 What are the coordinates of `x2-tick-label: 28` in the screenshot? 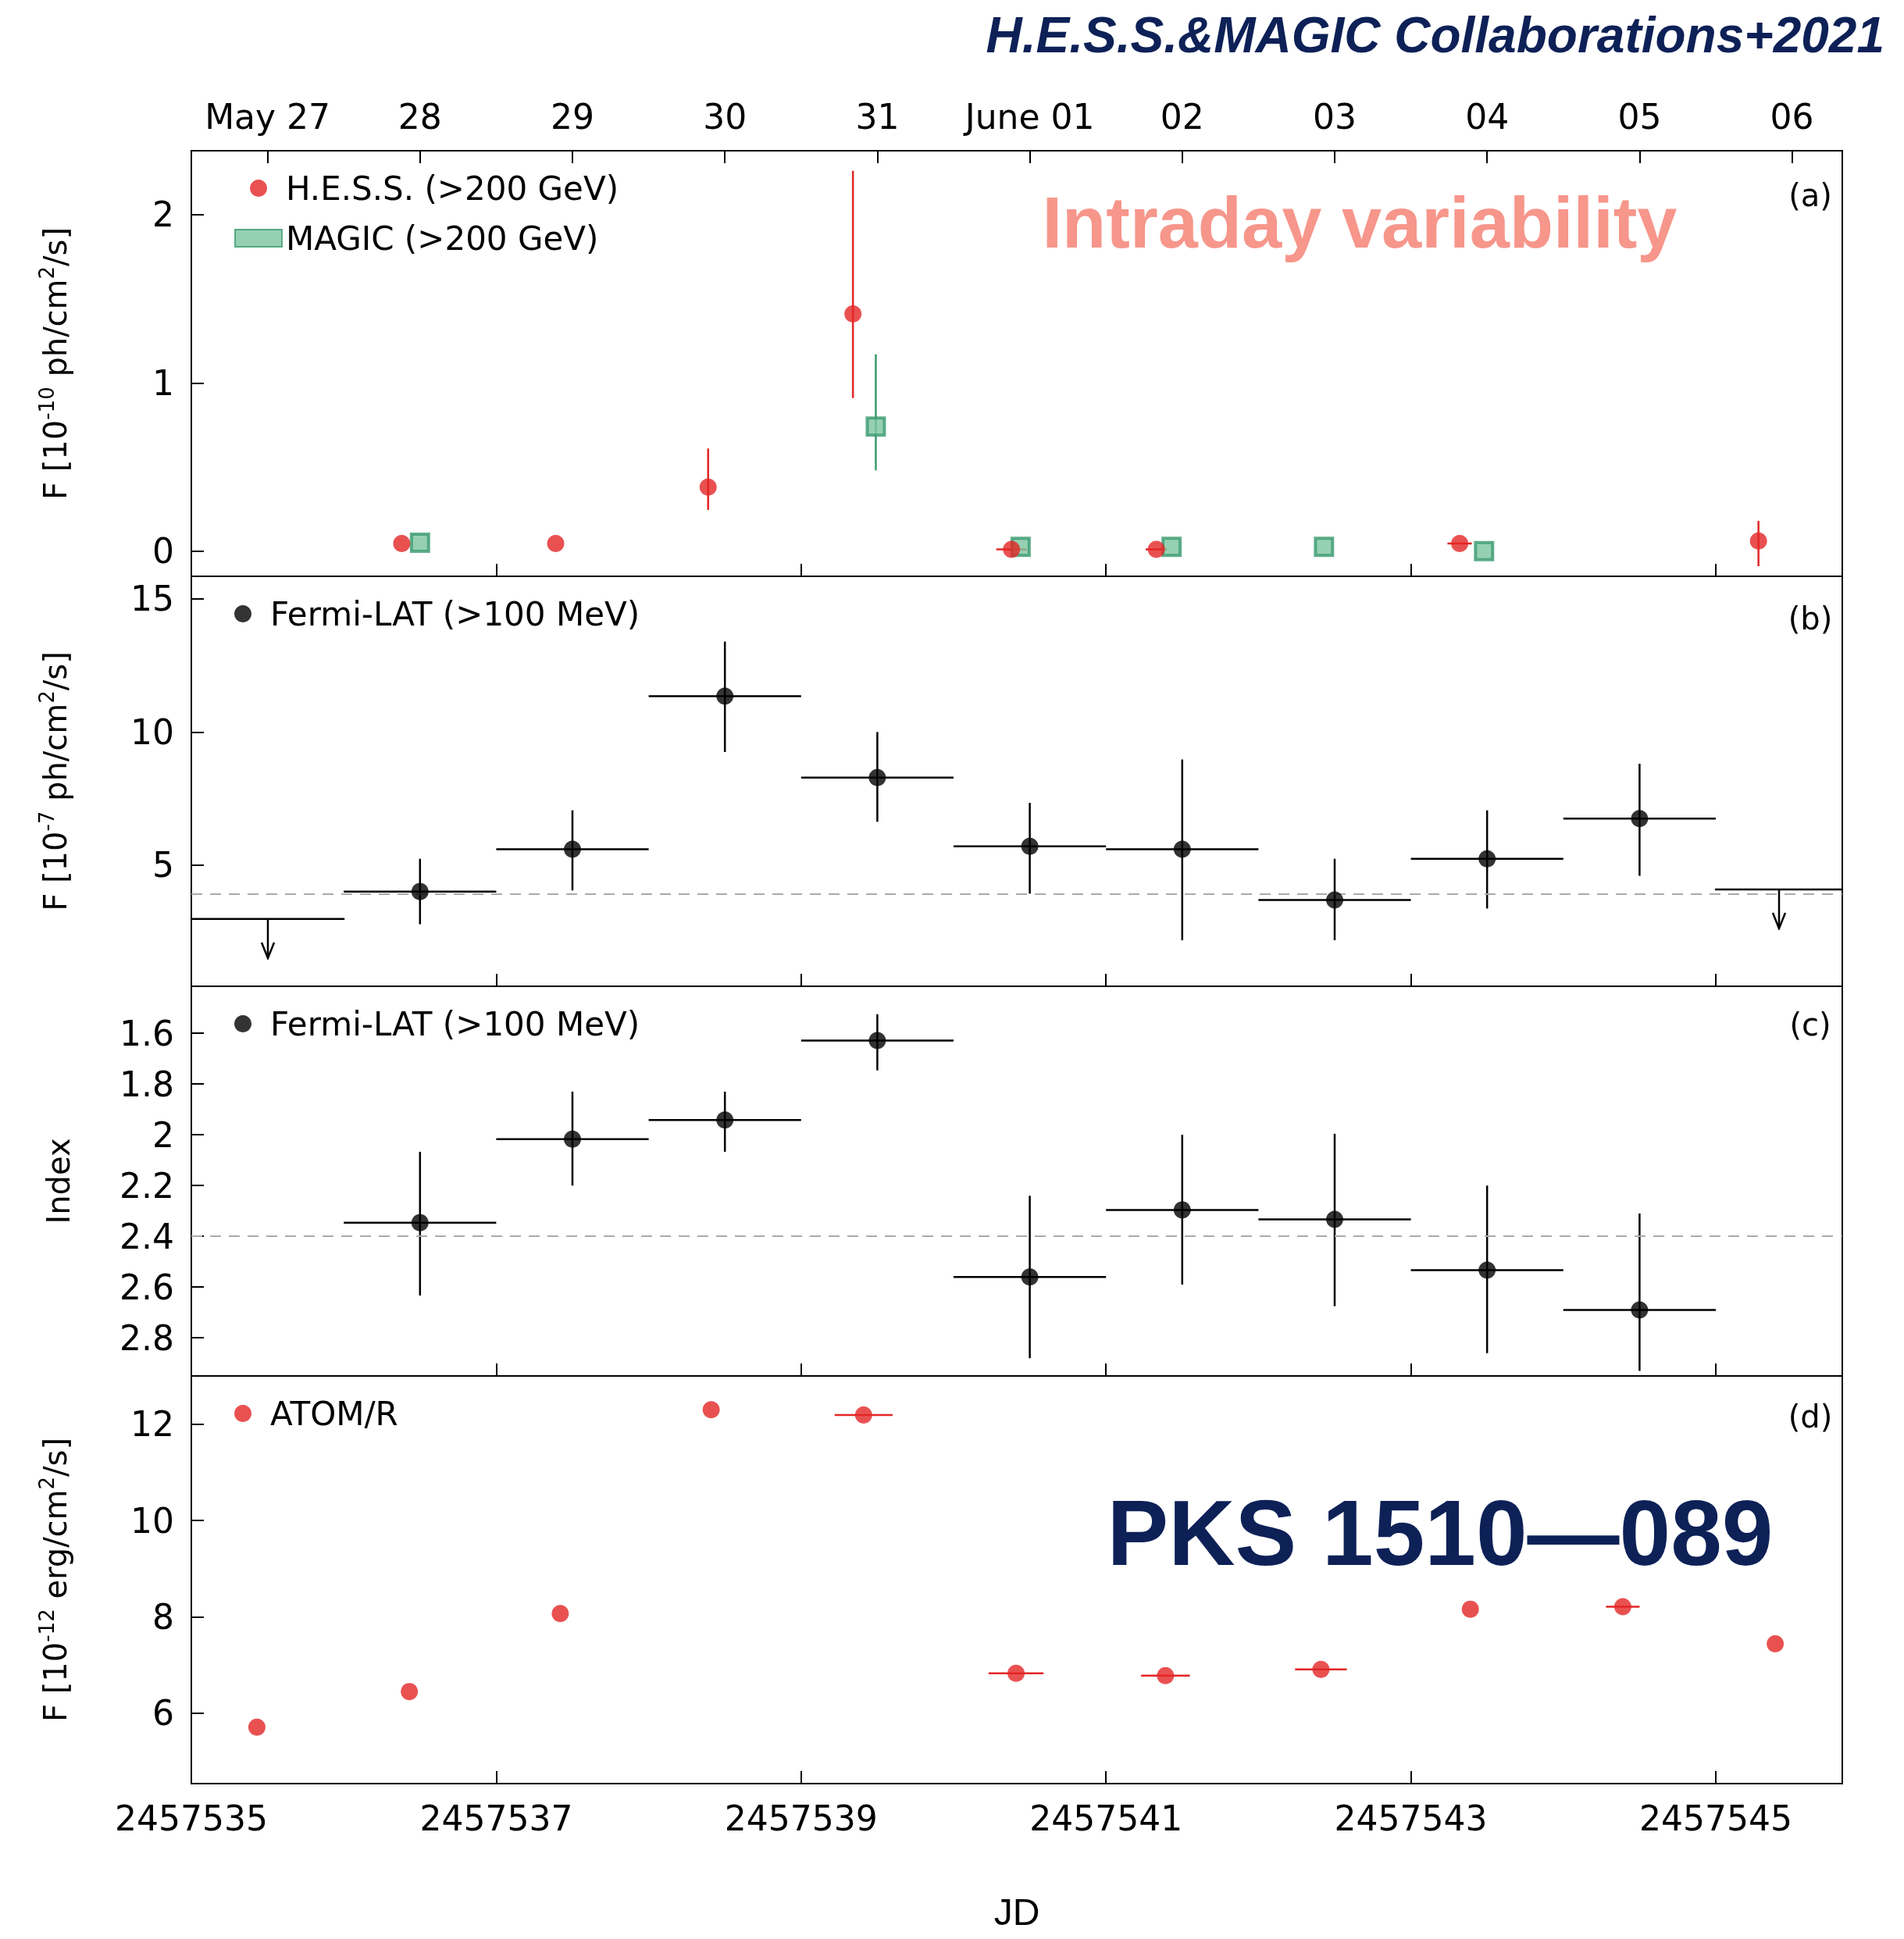 It's located at (420, 116).